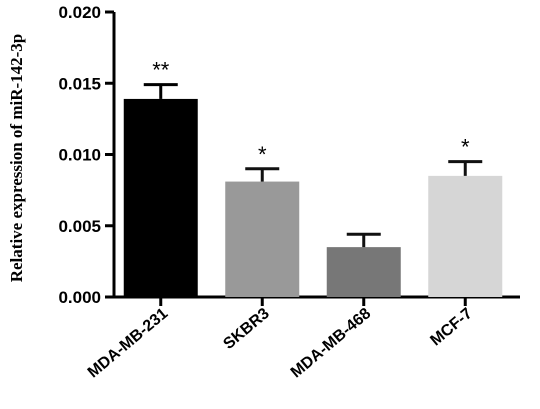 The height and width of the screenshot is (409, 540). I want to click on y-tick-label: 0.010, so click(79, 155).